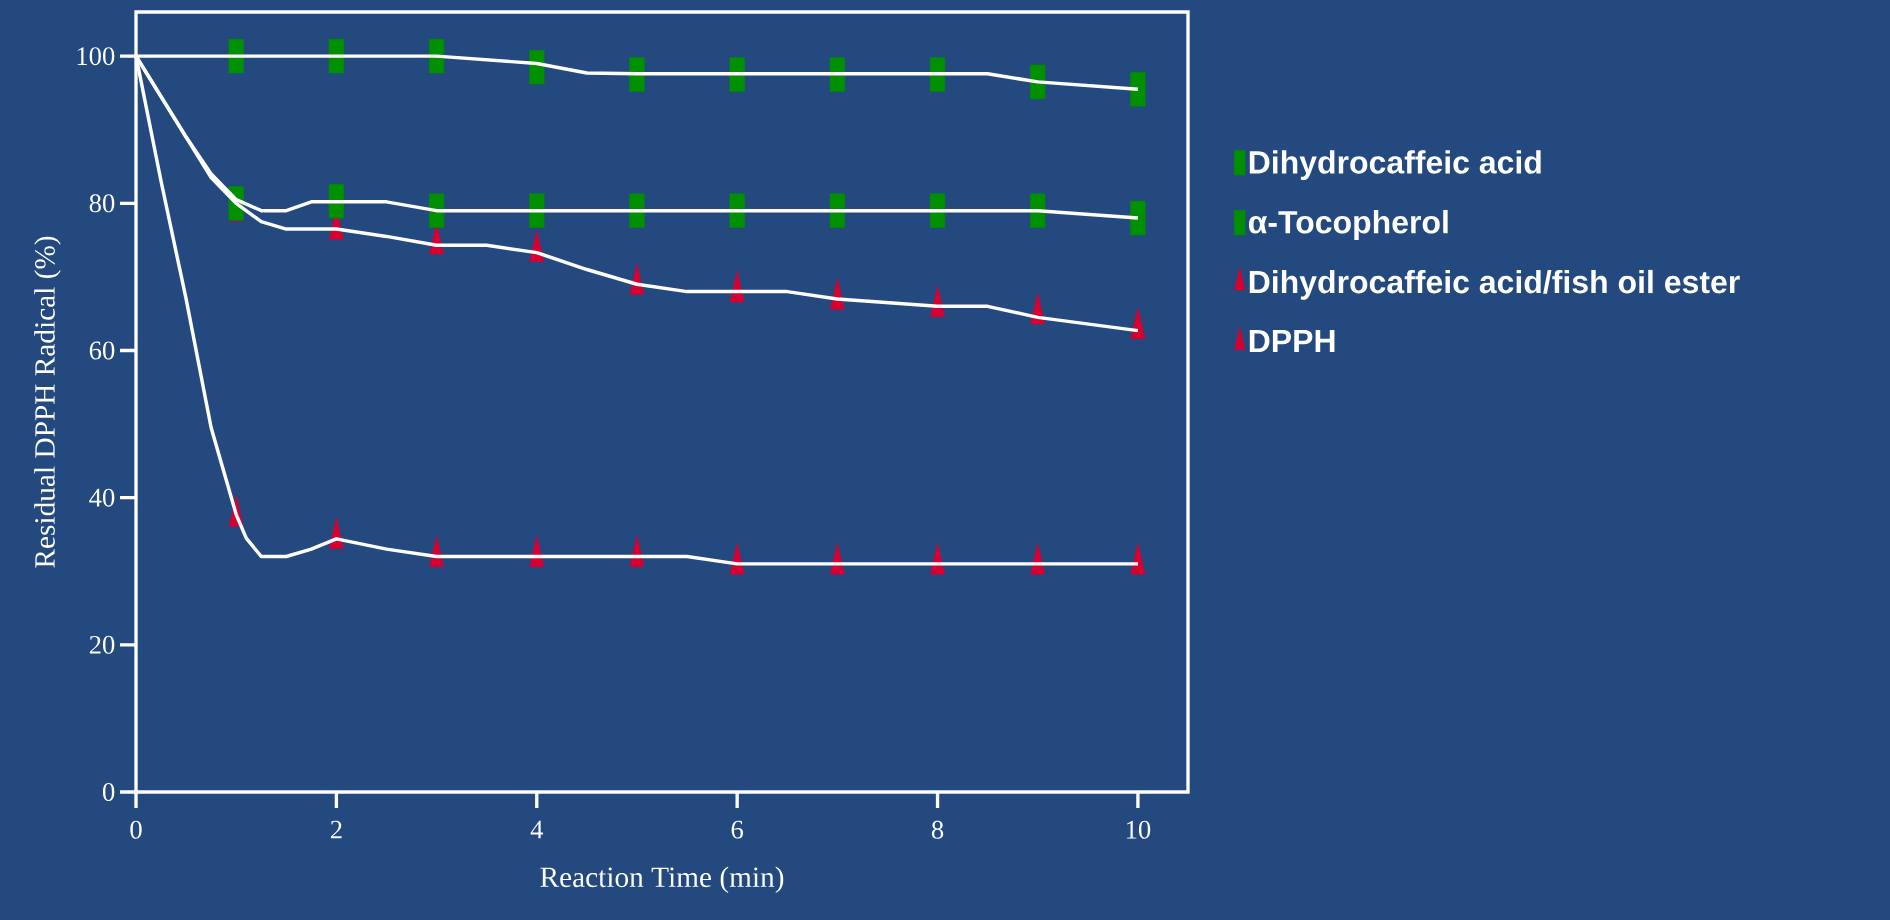 This screenshot has width=1890, height=920. What do you see at coordinates (109, 791) in the screenshot?
I see `y-tick-label: 0` at bounding box center [109, 791].